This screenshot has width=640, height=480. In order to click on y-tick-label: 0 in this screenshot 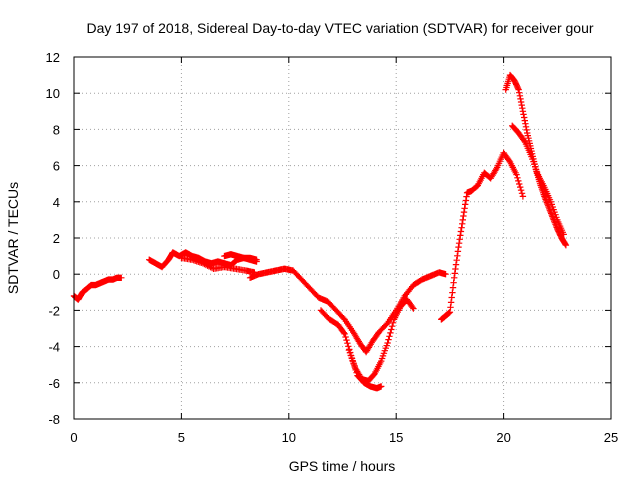, I will do `click(56, 274)`.